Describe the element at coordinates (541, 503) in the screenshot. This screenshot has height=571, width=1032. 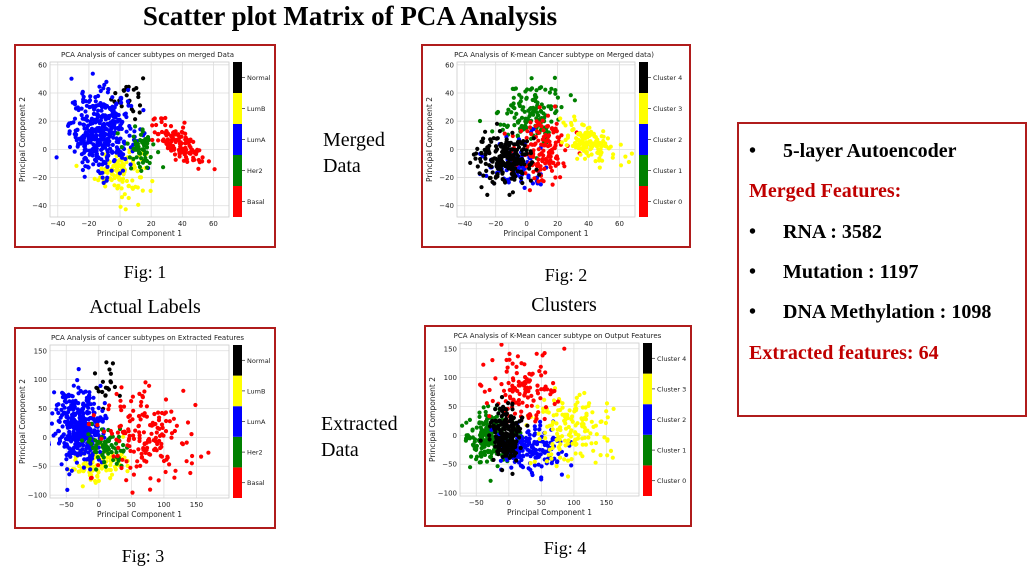
I see `x-tick-label: 50` at that location.